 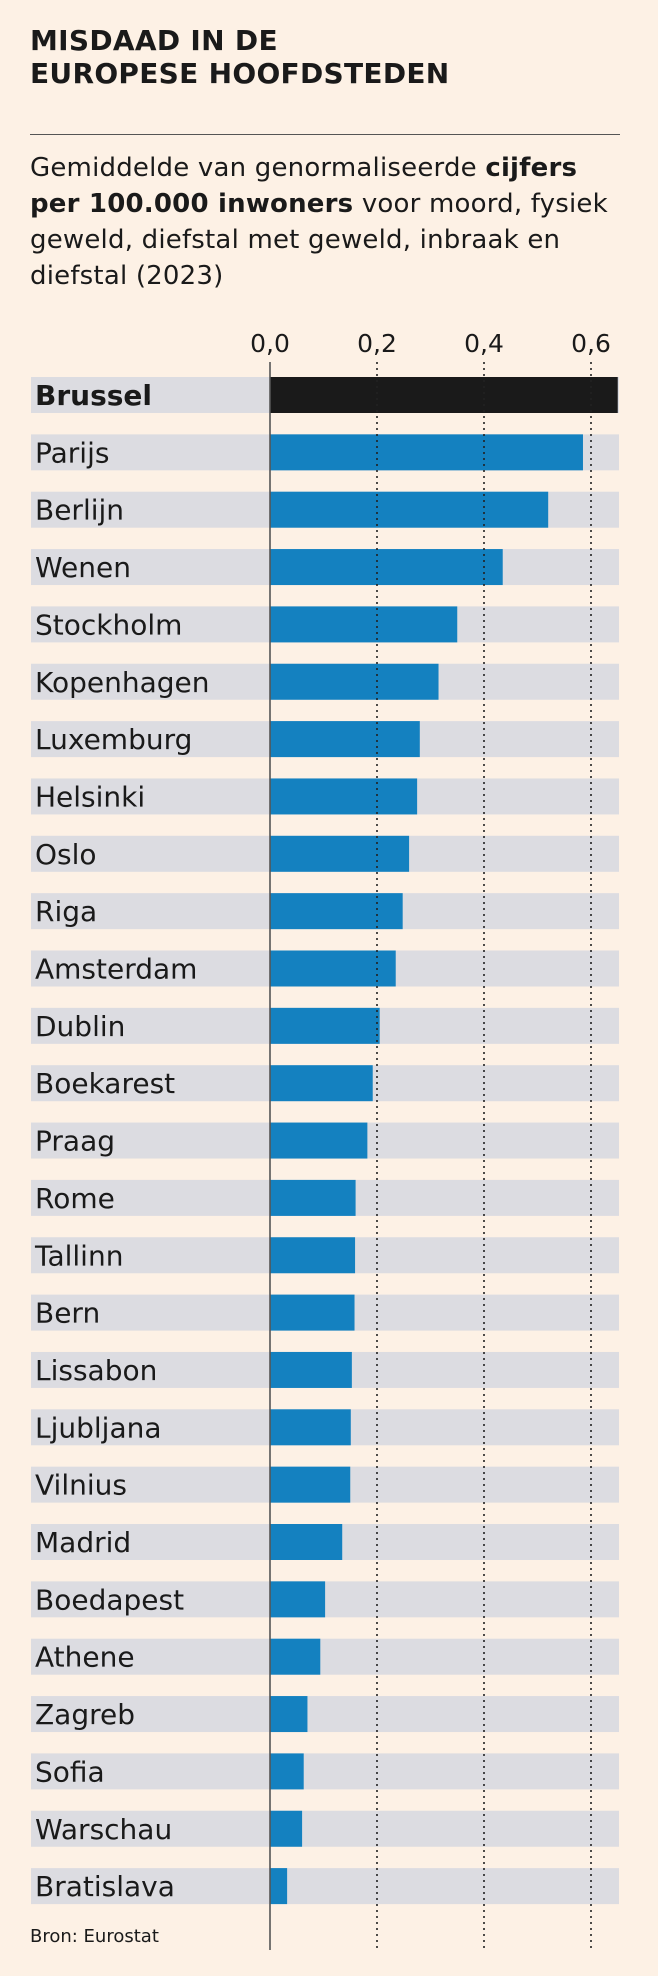 What do you see at coordinates (325, 1656) in the screenshot?
I see `row-track-athene` at bounding box center [325, 1656].